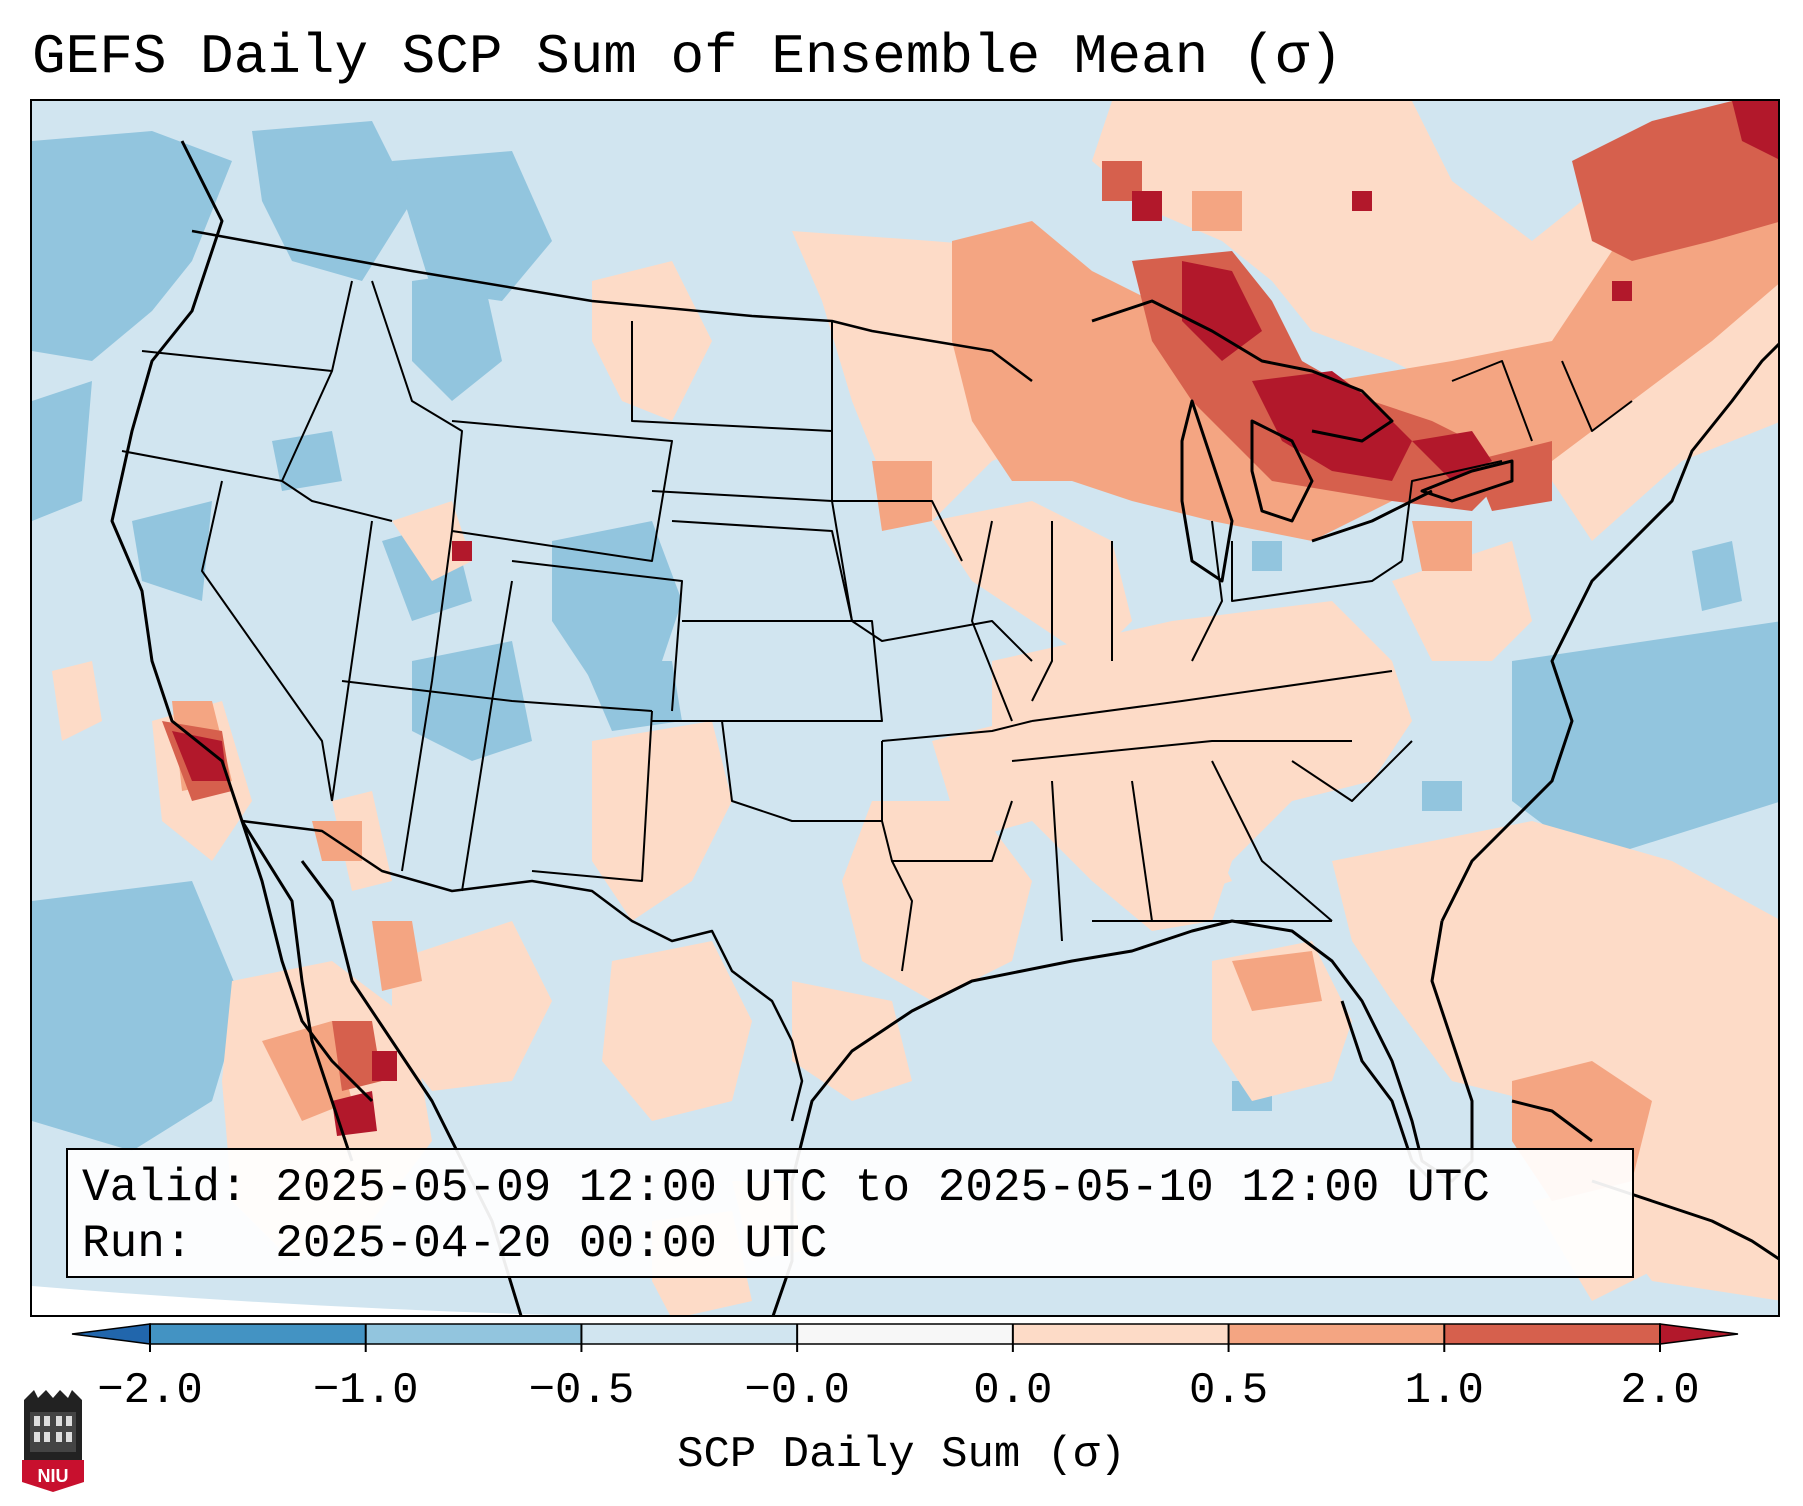 The height and width of the screenshot is (1506, 1803). What do you see at coordinates (53, 1476) in the screenshot?
I see `logo-text: NIU` at bounding box center [53, 1476].